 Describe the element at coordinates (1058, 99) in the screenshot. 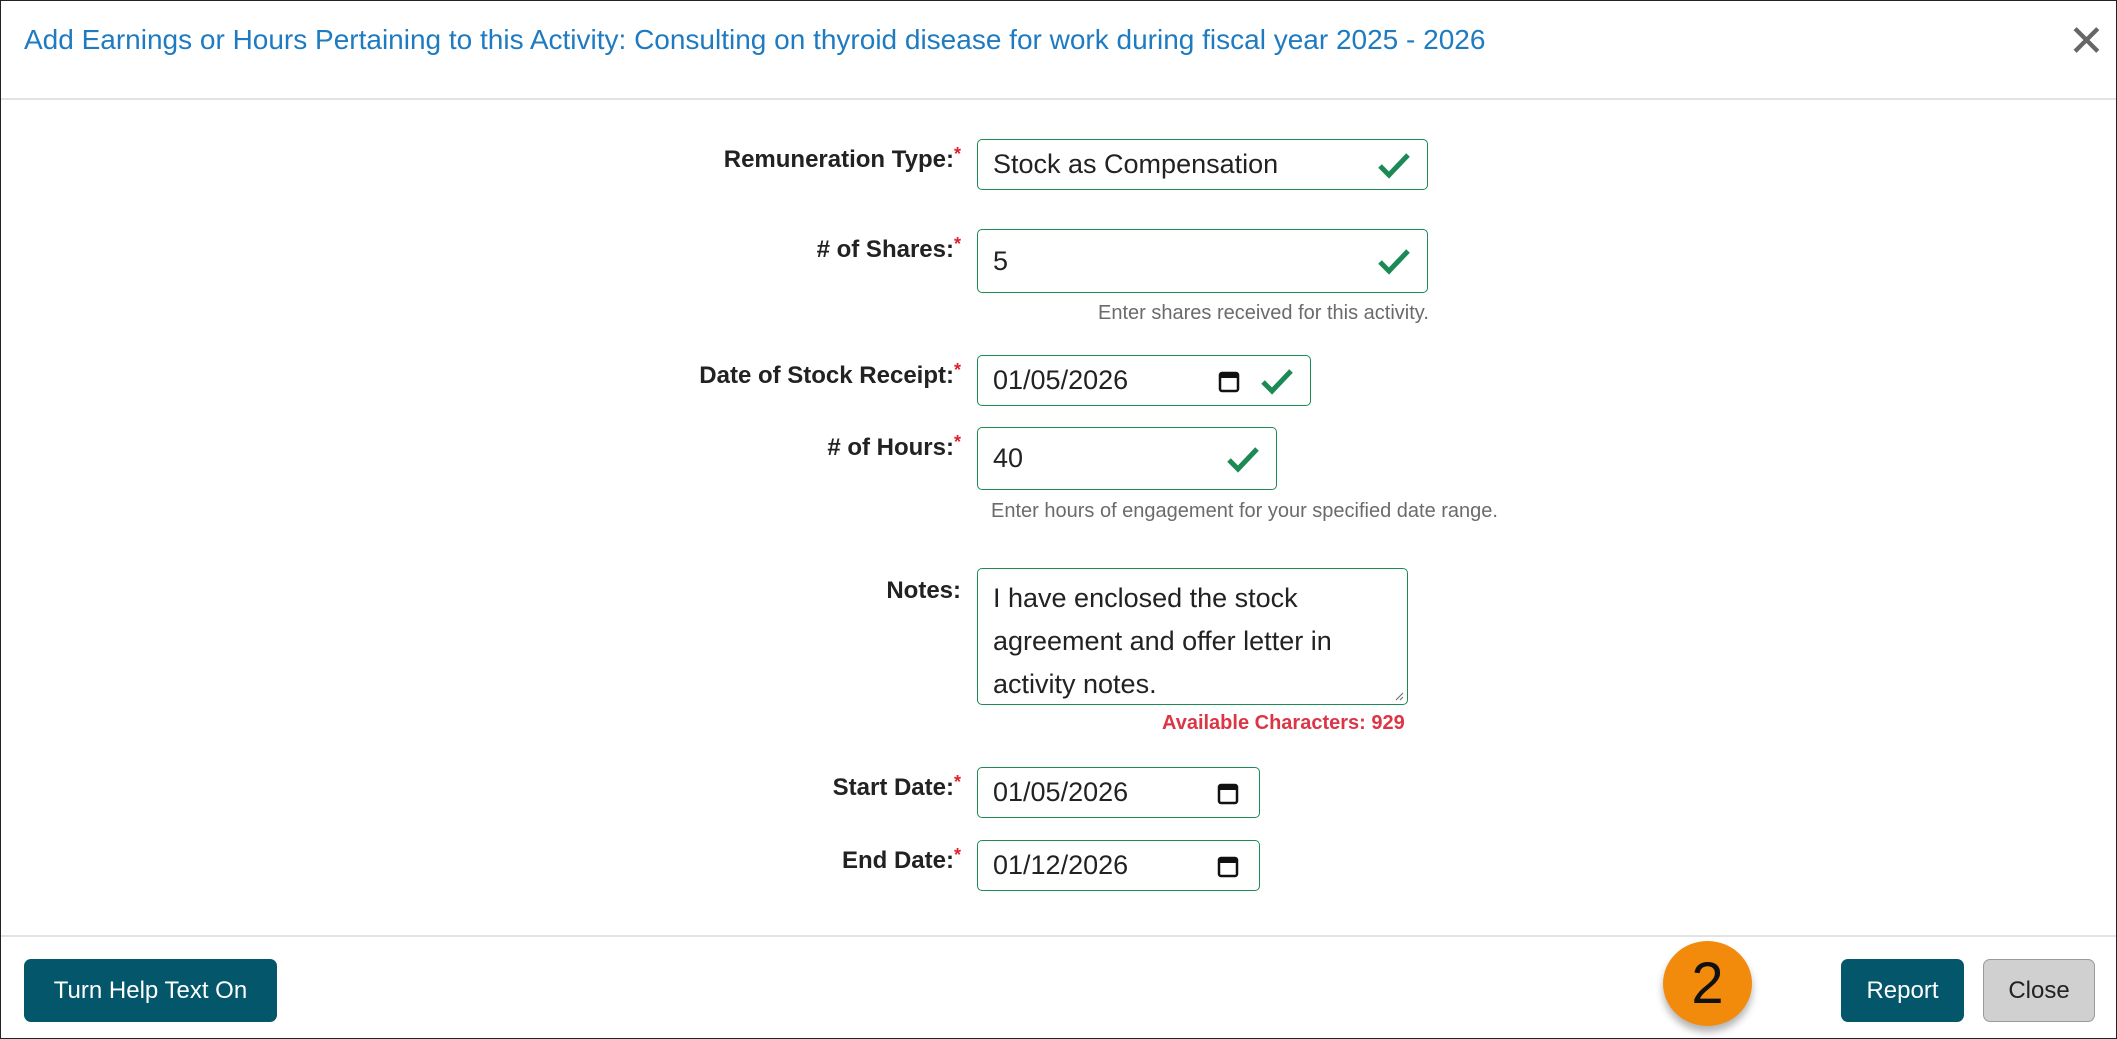

I see `header-divider` at that location.